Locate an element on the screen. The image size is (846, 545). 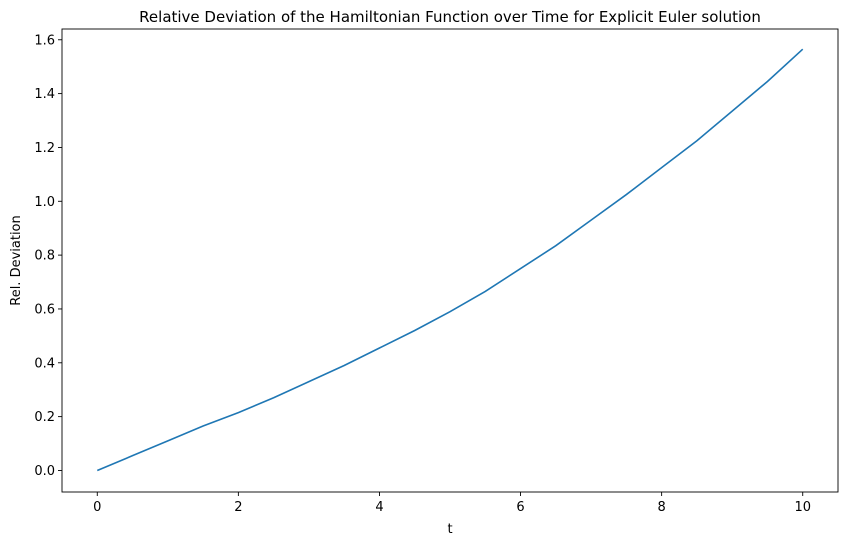
x-tick-label: 4 is located at coordinates (379, 507).